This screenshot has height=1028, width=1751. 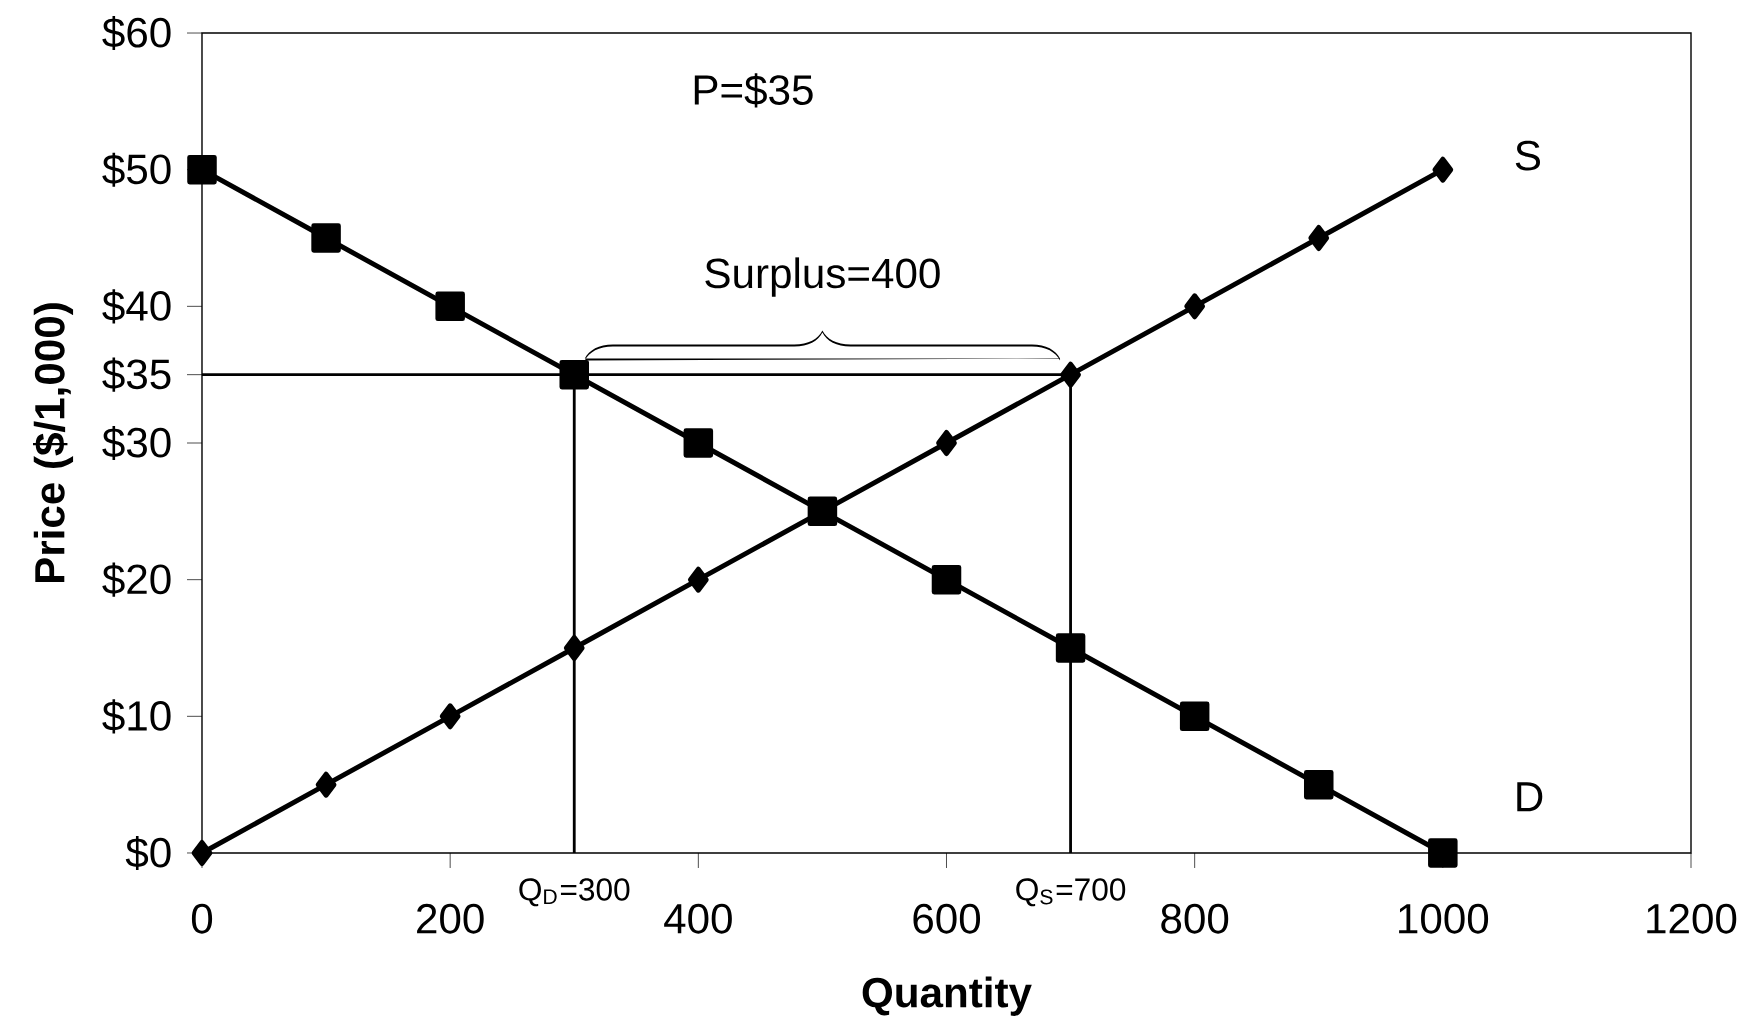 What do you see at coordinates (136, 579) in the screenshot?
I see `y-tick-label: $20` at bounding box center [136, 579].